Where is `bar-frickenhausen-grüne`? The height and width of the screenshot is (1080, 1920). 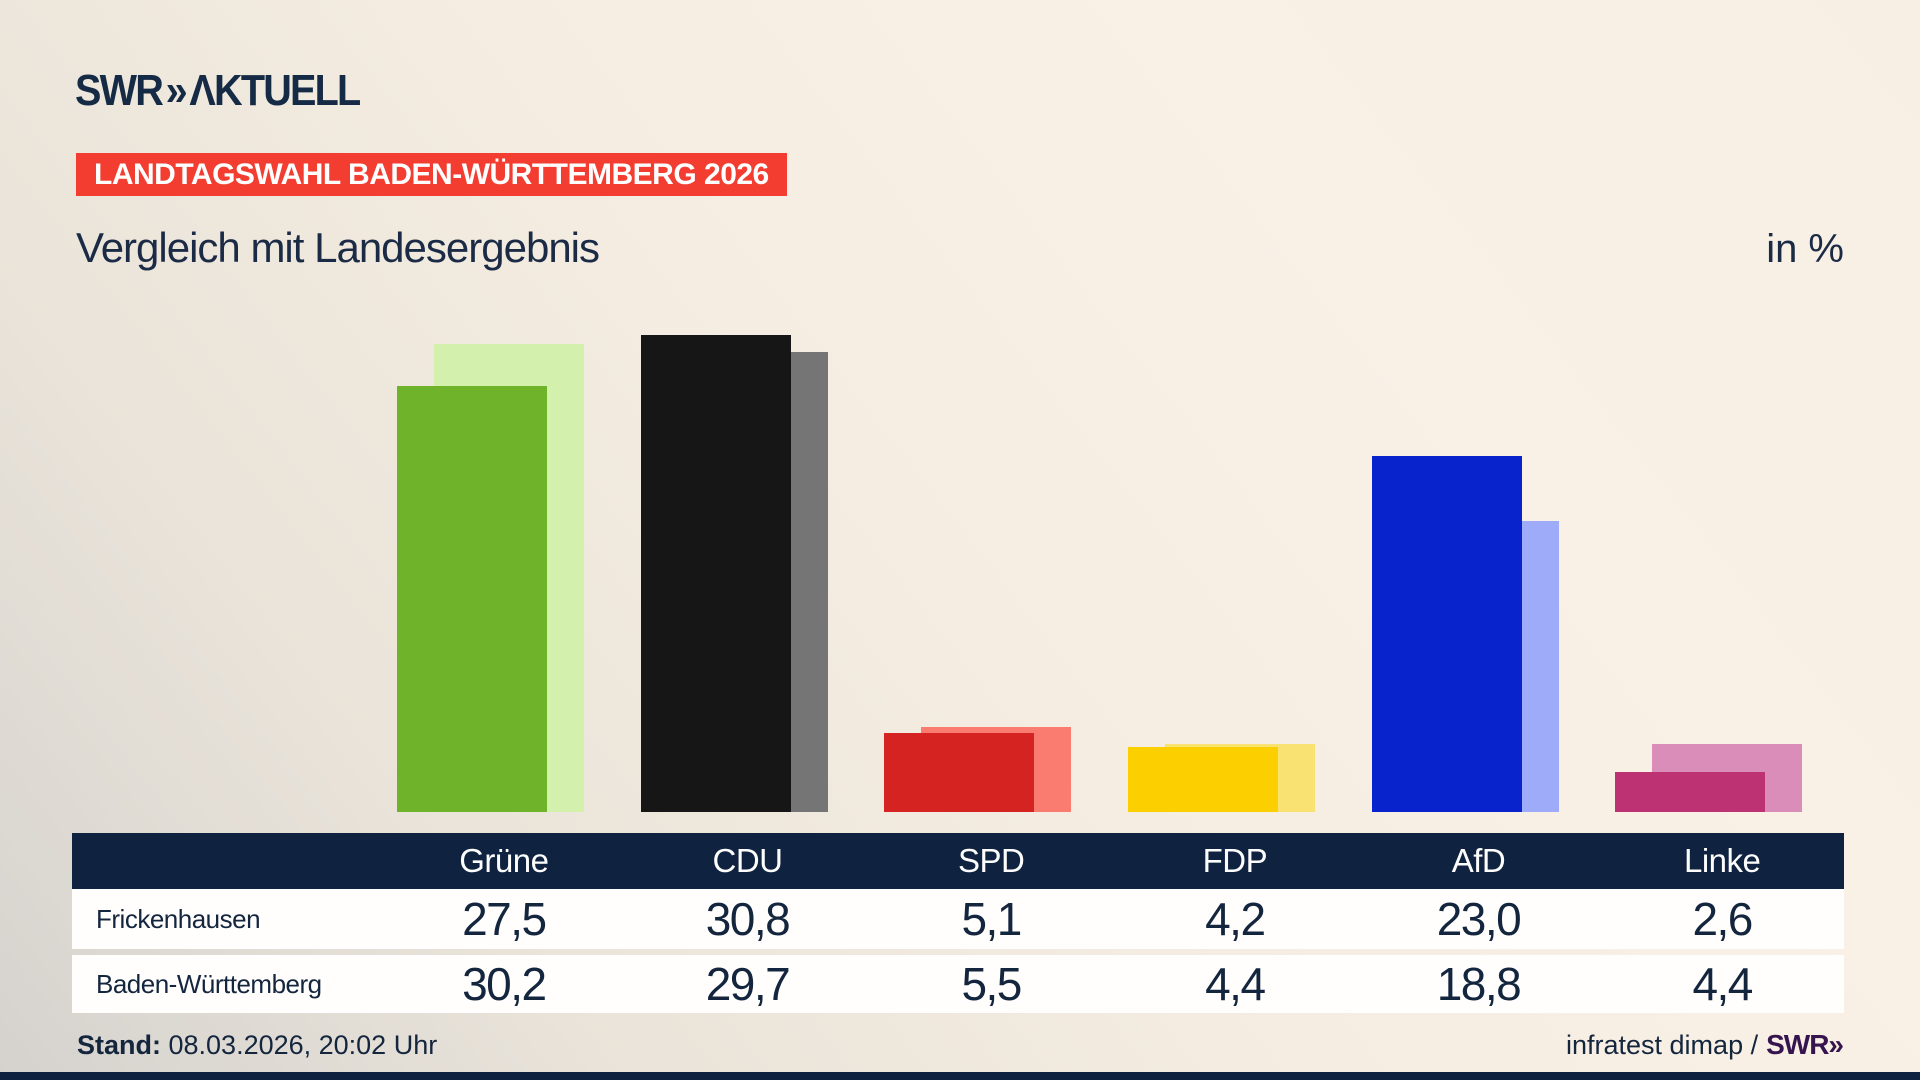 bar-frickenhausen-grüne is located at coordinates (471, 599).